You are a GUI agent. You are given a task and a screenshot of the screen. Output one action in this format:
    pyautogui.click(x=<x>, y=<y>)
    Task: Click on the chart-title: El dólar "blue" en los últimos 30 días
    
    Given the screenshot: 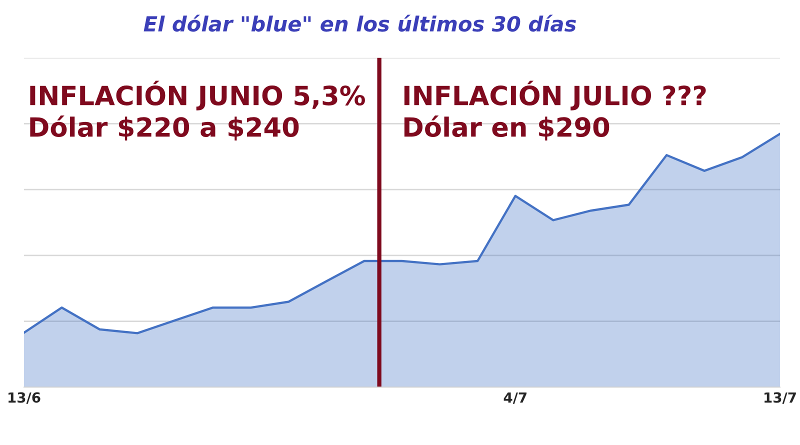 What is the action you would take?
    pyautogui.click(x=360, y=23)
    